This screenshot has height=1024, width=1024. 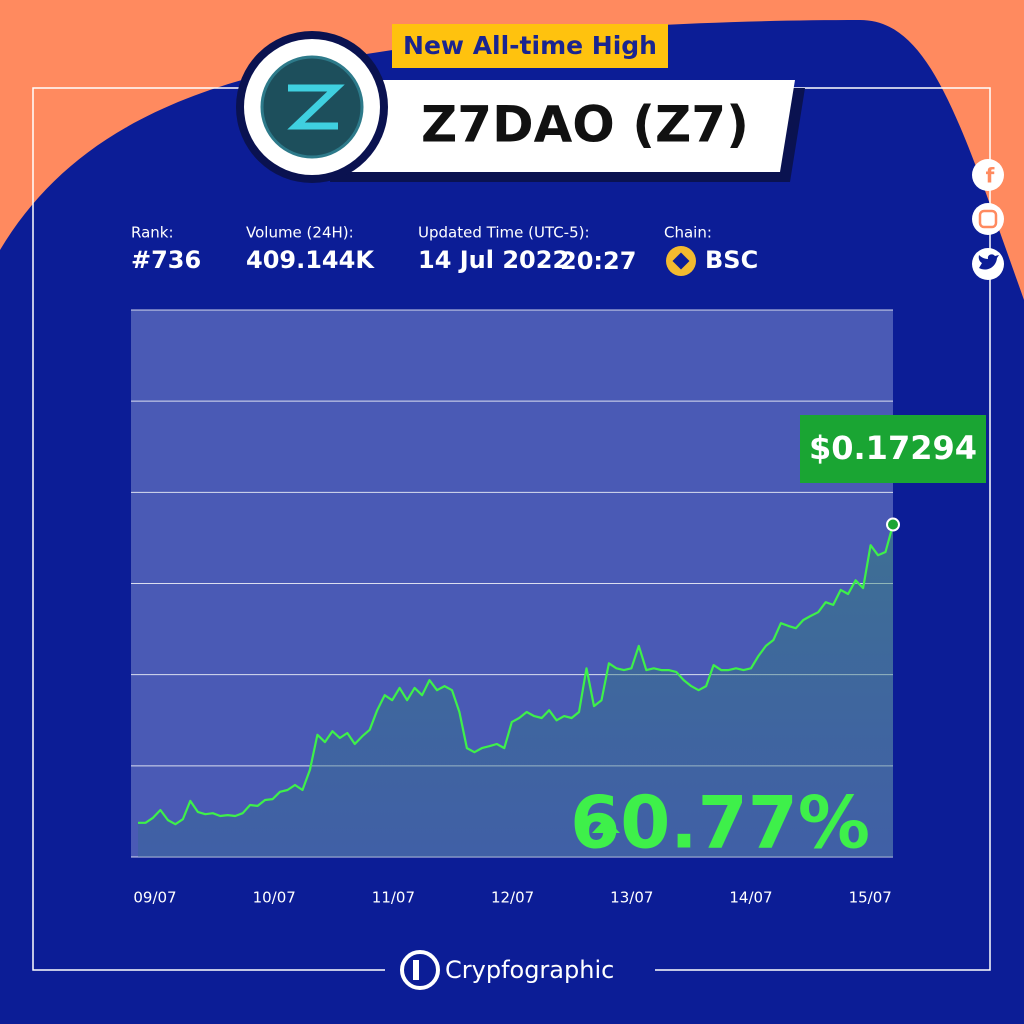 What do you see at coordinates (504, 233) in the screenshot?
I see `stat-label: Updated Time (UTC-5):` at bounding box center [504, 233].